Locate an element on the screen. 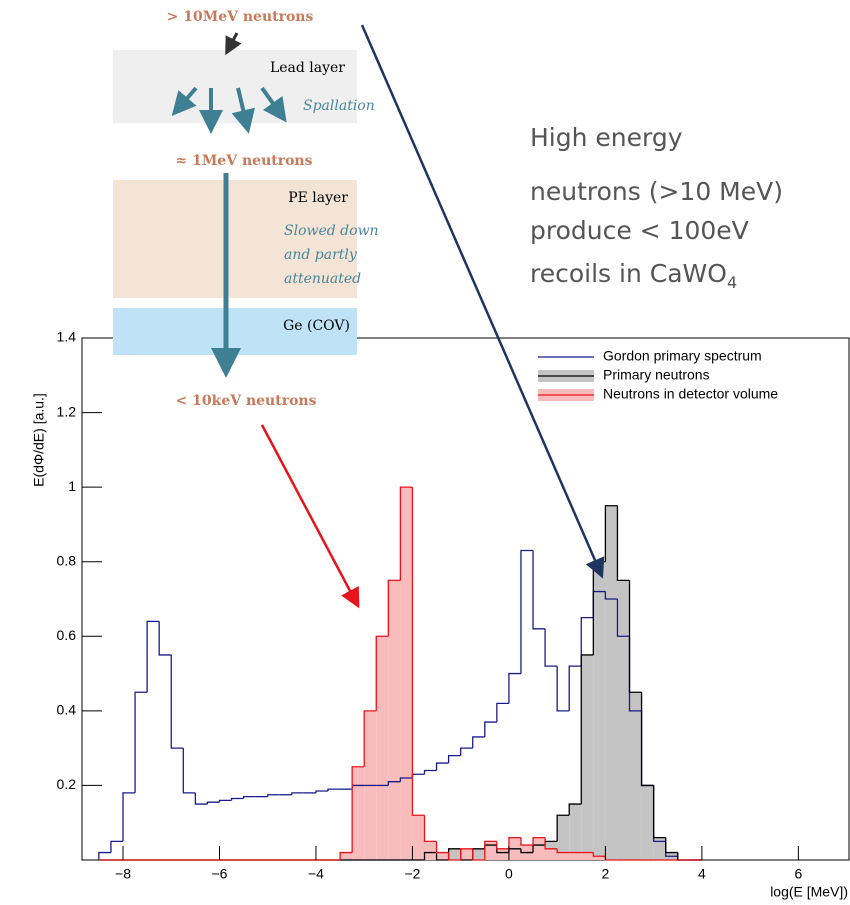 The image size is (850, 905). y-tick-label: 0.8 is located at coordinates (67, 560).